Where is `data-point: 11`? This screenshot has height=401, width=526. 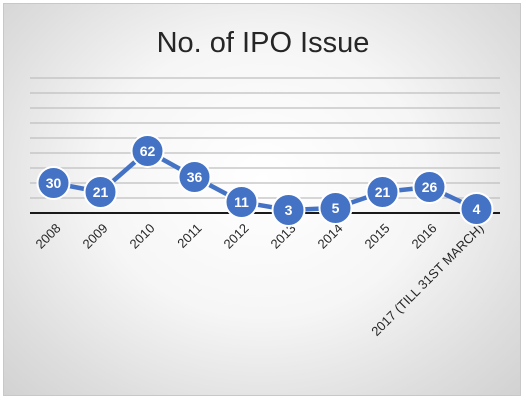 data-point: 11 is located at coordinates (241, 202).